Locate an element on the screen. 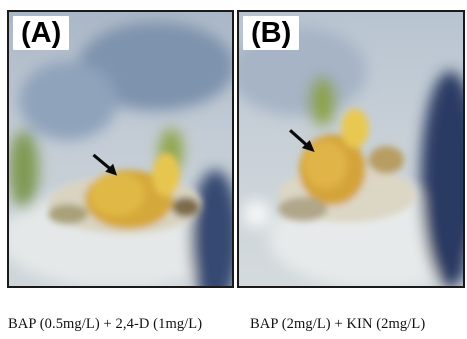 The width and height of the screenshot is (467, 339). panel-label-a: (A) is located at coordinates (41, 33).